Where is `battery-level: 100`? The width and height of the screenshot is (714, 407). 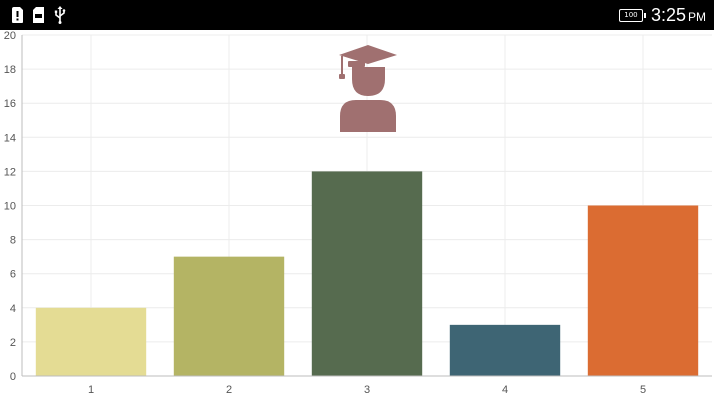
battery-level: 100 is located at coordinates (631, 15).